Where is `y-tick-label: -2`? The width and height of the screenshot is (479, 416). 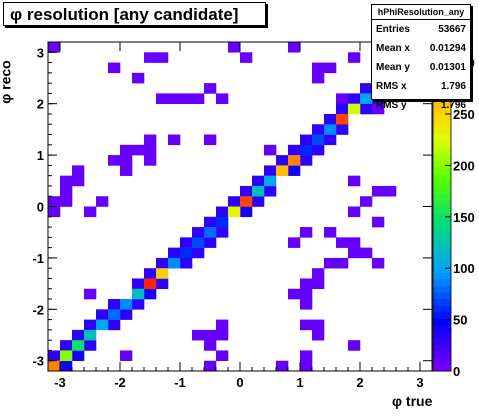
y-tick-label: -2 is located at coordinates (38, 309).